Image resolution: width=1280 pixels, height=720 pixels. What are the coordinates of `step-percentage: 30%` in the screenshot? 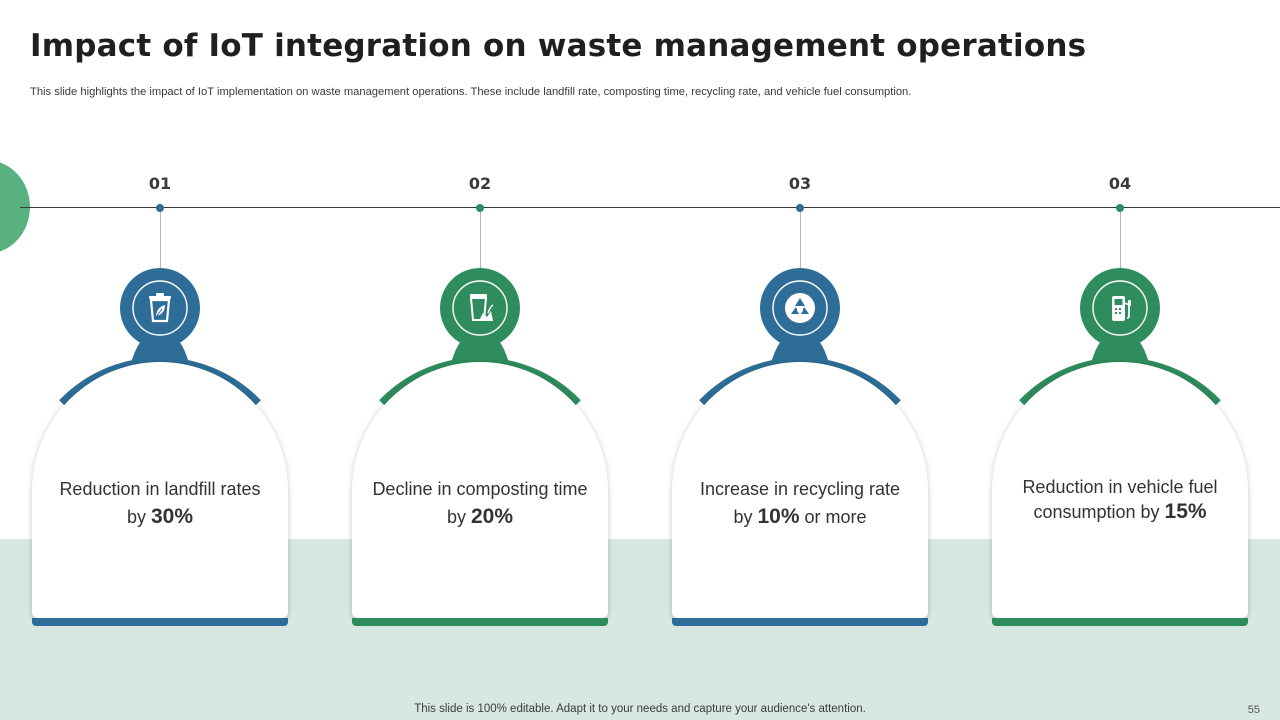 It's located at (172, 516).